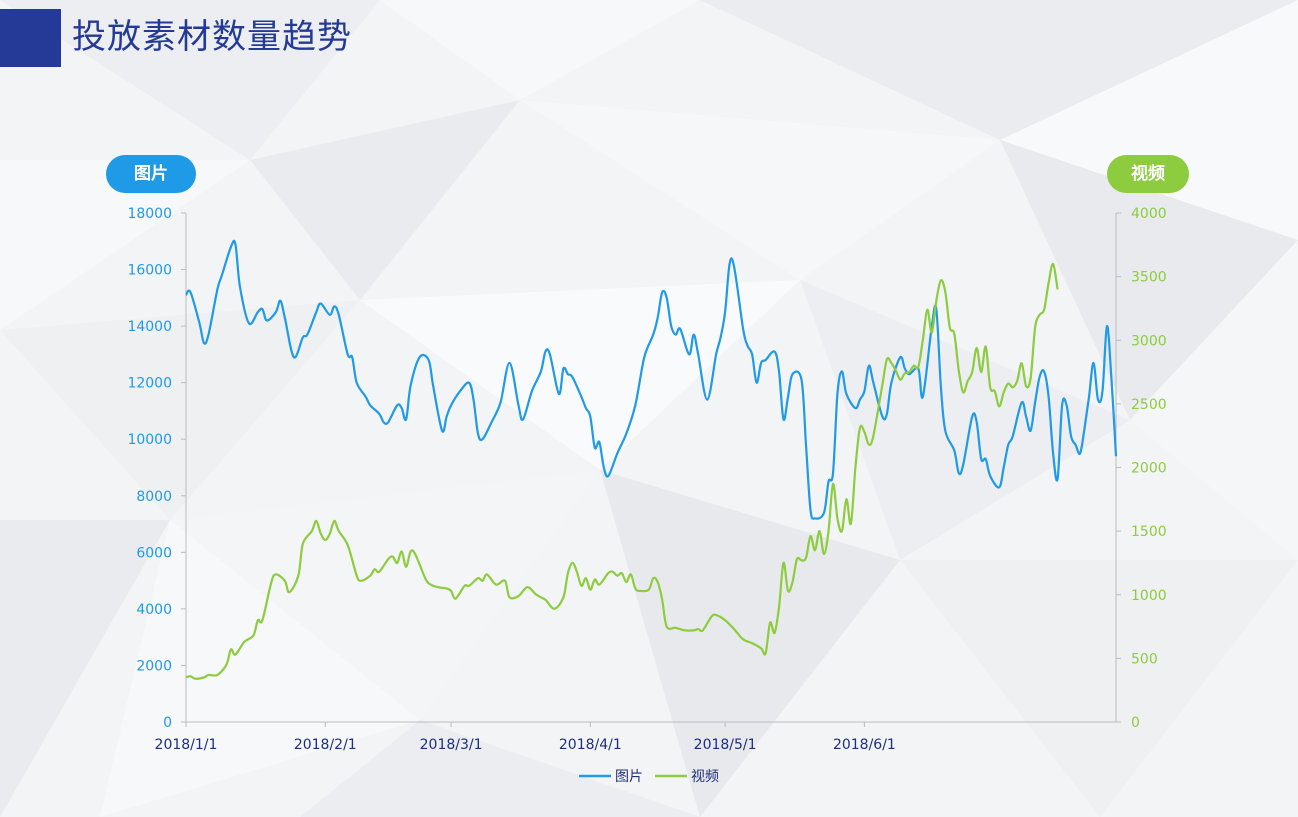  Describe the element at coordinates (705, 777) in the screenshot. I see `legend-label: 视频` at that location.